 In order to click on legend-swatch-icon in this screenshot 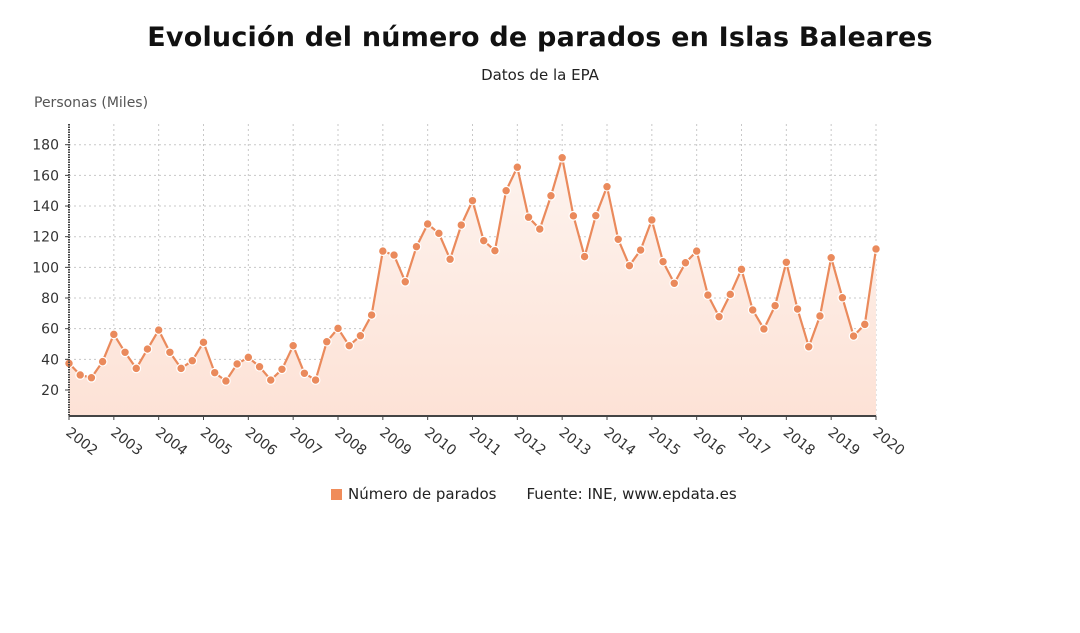, I will do `click(336, 494)`.